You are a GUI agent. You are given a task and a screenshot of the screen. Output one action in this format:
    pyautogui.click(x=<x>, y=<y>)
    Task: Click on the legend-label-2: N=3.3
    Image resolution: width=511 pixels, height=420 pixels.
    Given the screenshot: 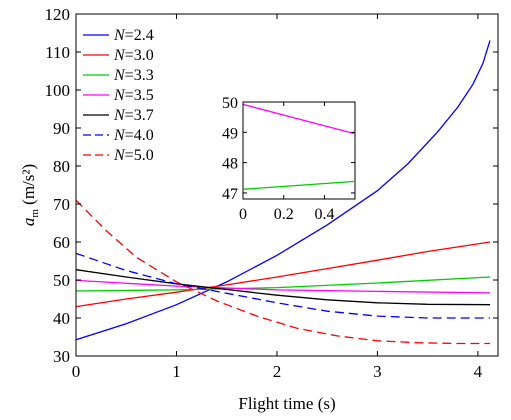 What is the action you would take?
    pyautogui.click(x=133, y=75)
    